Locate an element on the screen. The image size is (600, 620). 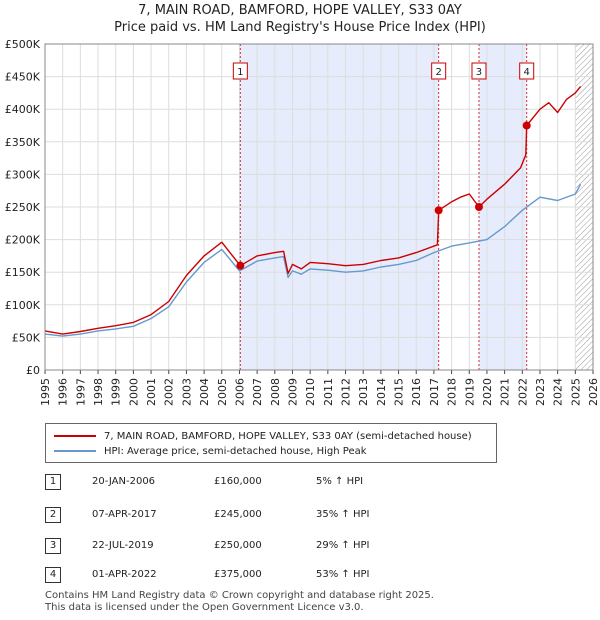
transaction-number: 2 is located at coordinates (53, 515).